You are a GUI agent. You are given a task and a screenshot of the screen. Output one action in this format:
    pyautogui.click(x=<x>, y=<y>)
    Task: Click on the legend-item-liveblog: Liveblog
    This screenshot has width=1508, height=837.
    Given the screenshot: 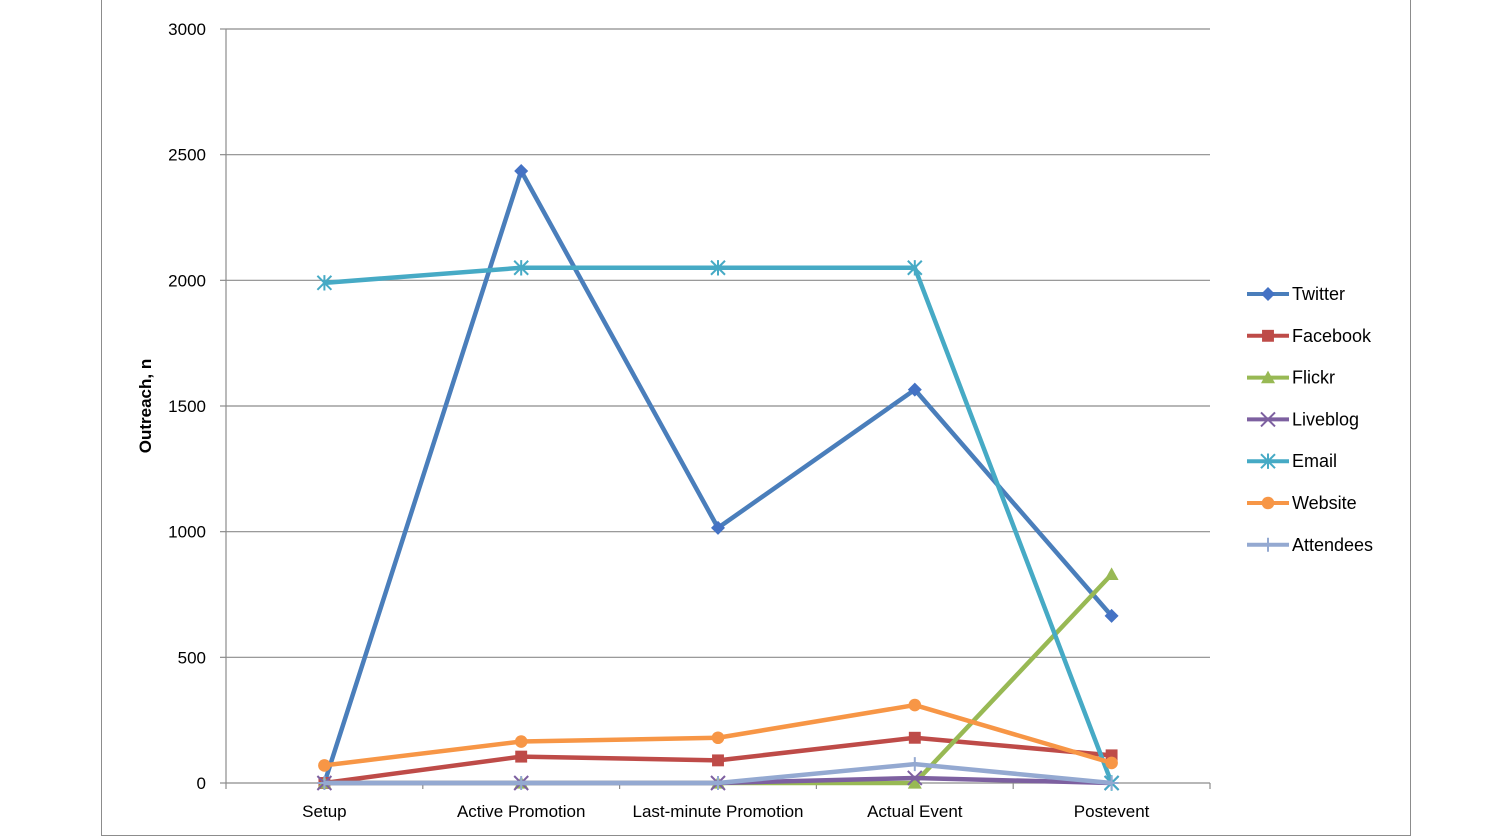 What is the action you would take?
    pyautogui.click(x=1303, y=419)
    